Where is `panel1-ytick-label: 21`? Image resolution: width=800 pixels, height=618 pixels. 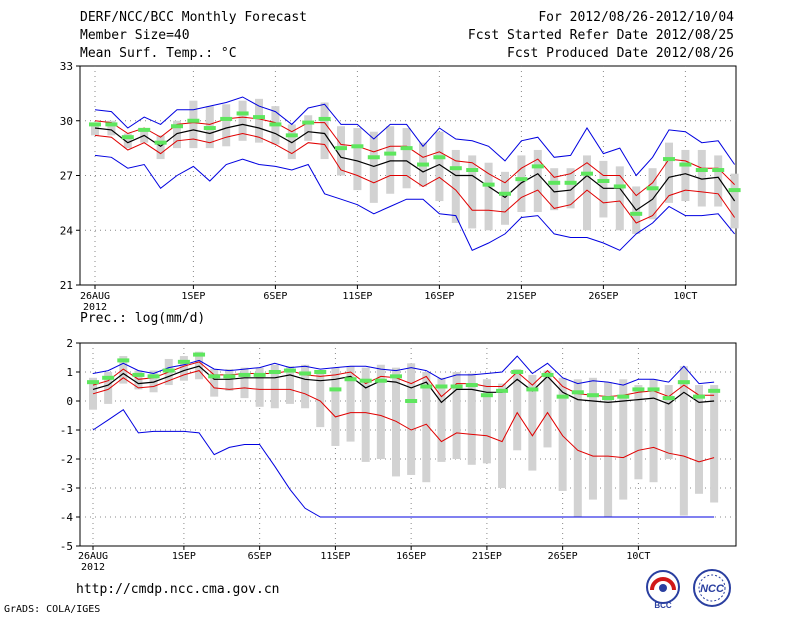
panel1-ytick-label: 21 is located at coordinates (66, 285).